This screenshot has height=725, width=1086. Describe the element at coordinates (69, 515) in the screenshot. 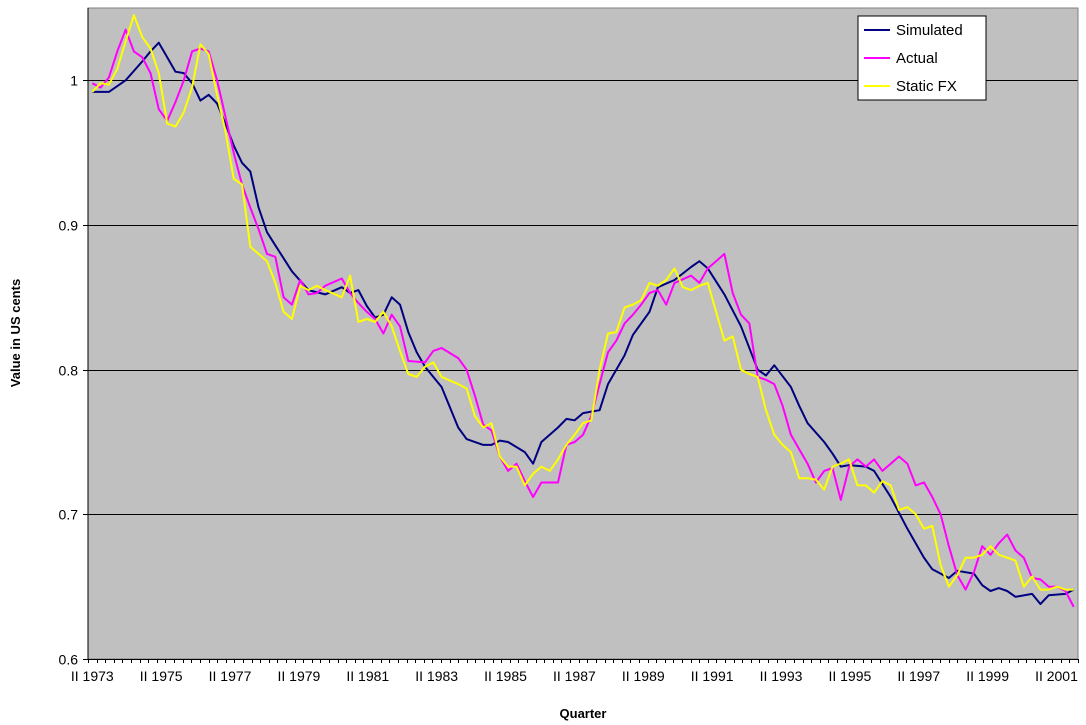

I see `y-tick-label: 0.7` at that location.